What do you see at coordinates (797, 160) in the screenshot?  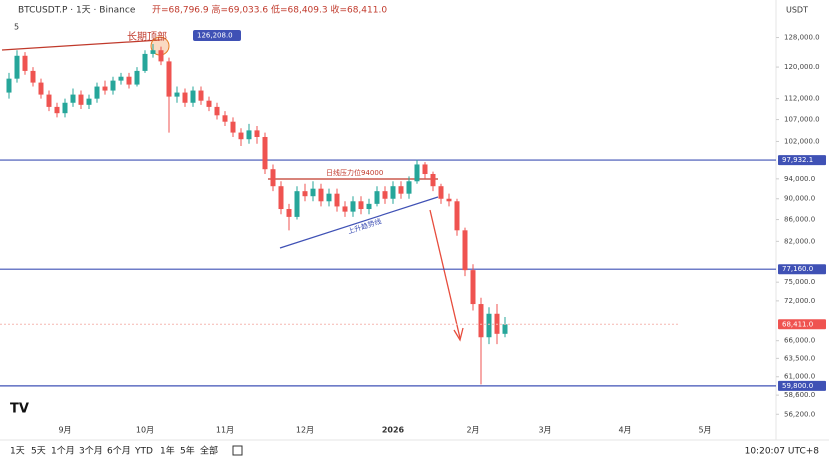 I see `level-label: 97,932.1` at bounding box center [797, 160].